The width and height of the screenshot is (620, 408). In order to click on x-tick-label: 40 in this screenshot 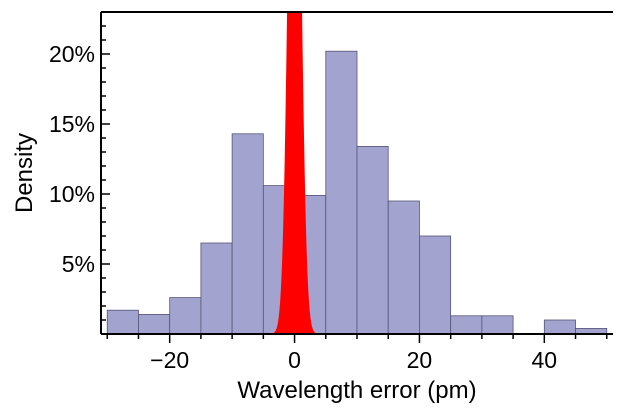, I will do `click(545, 360)`.